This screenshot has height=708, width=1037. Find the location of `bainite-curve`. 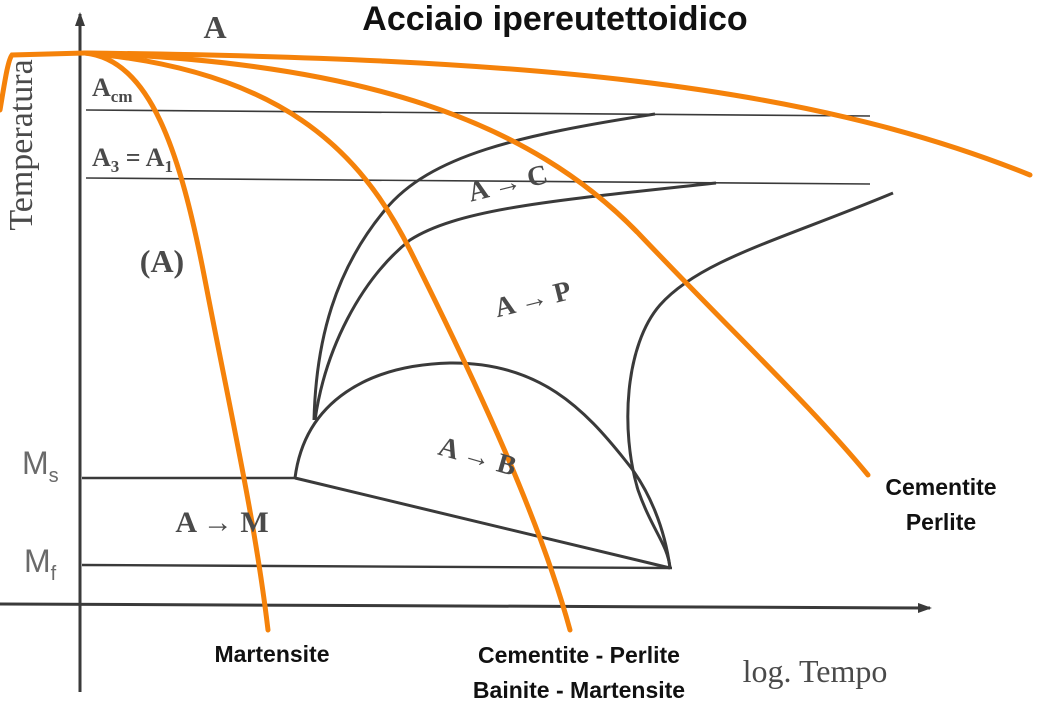

bainite-curve is located at coordinates (482, 465).